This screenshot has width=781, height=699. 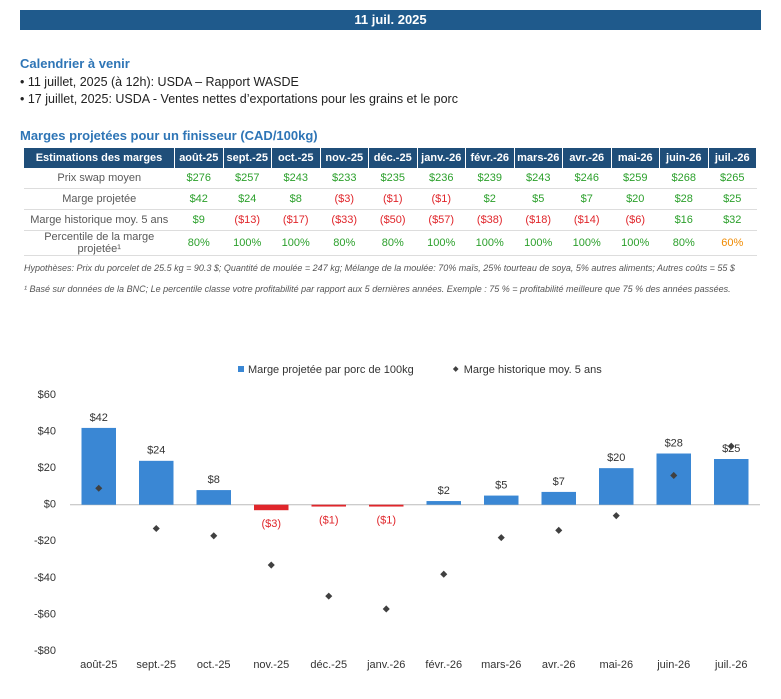 I want to click on header-cell: juin-26, so click(x=684, y=158).